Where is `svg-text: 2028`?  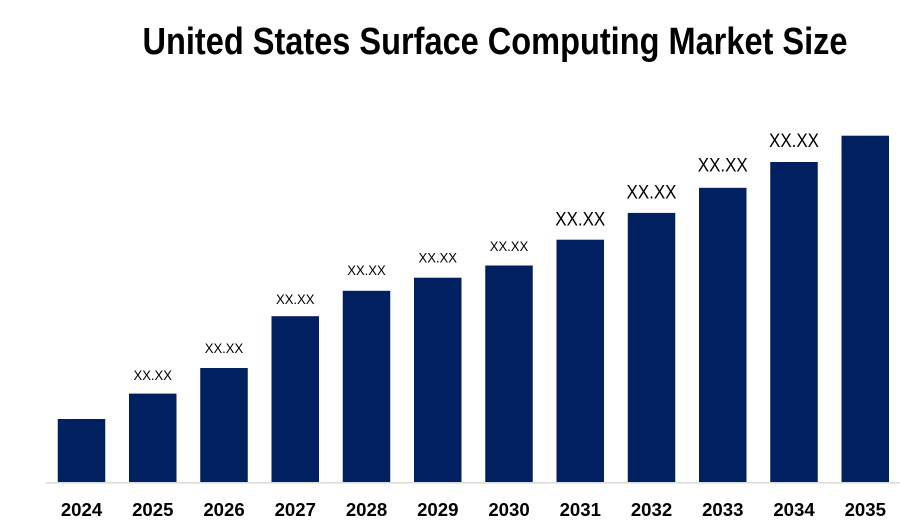 svg-text: 2028 is located at coordinates (366, 509).